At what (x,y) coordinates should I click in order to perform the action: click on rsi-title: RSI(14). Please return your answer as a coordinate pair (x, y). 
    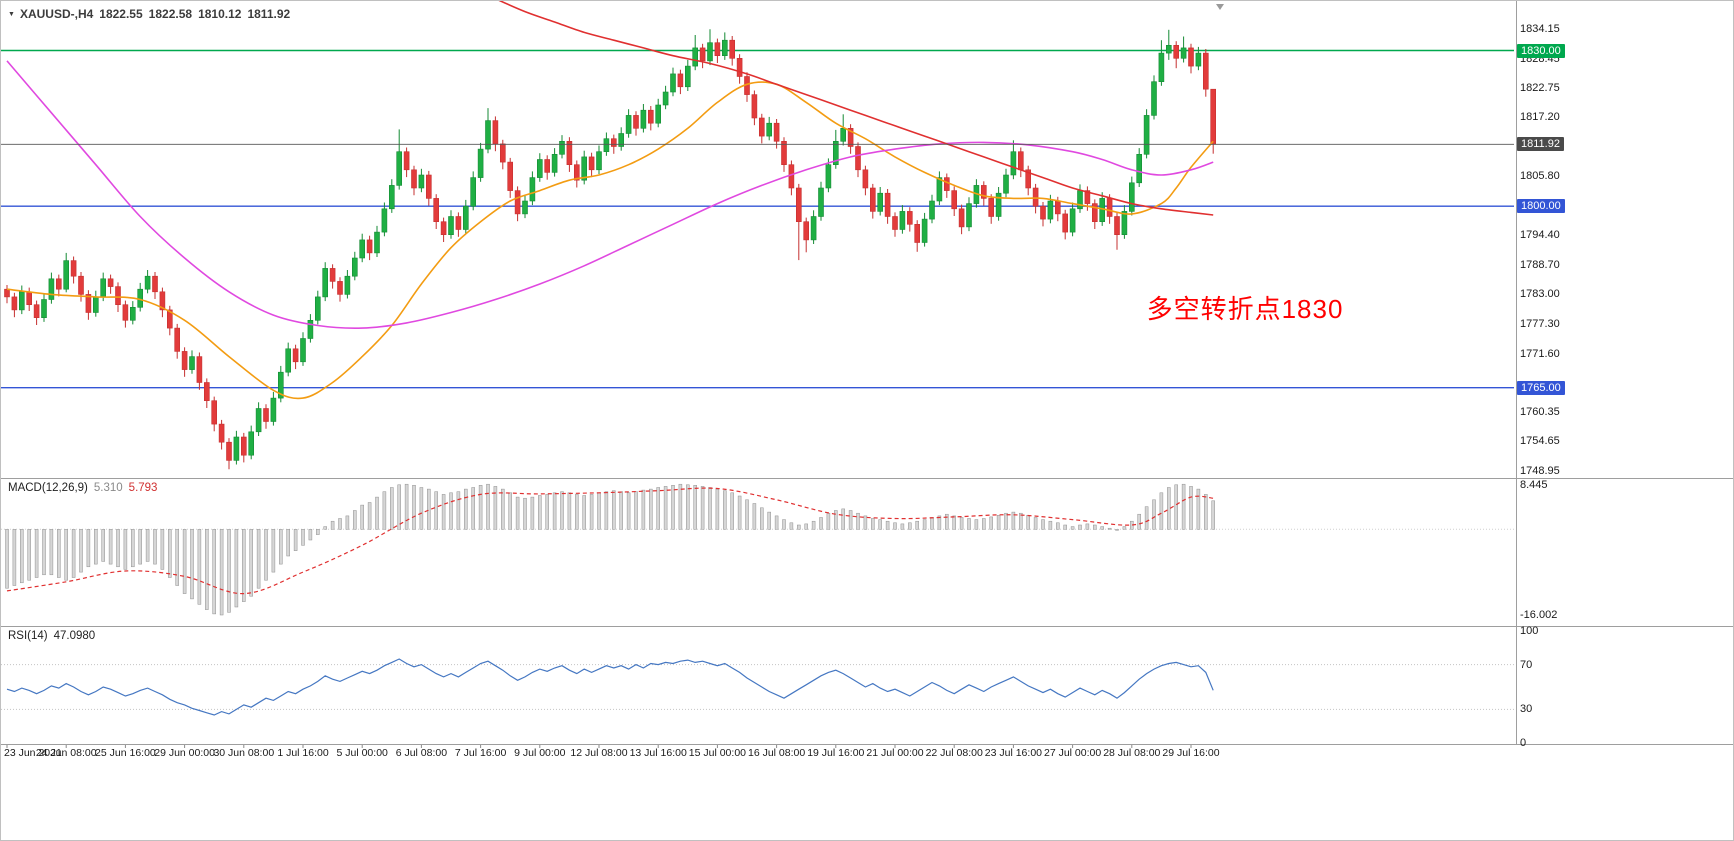
    Looking at the image, I should click on (28, 636).